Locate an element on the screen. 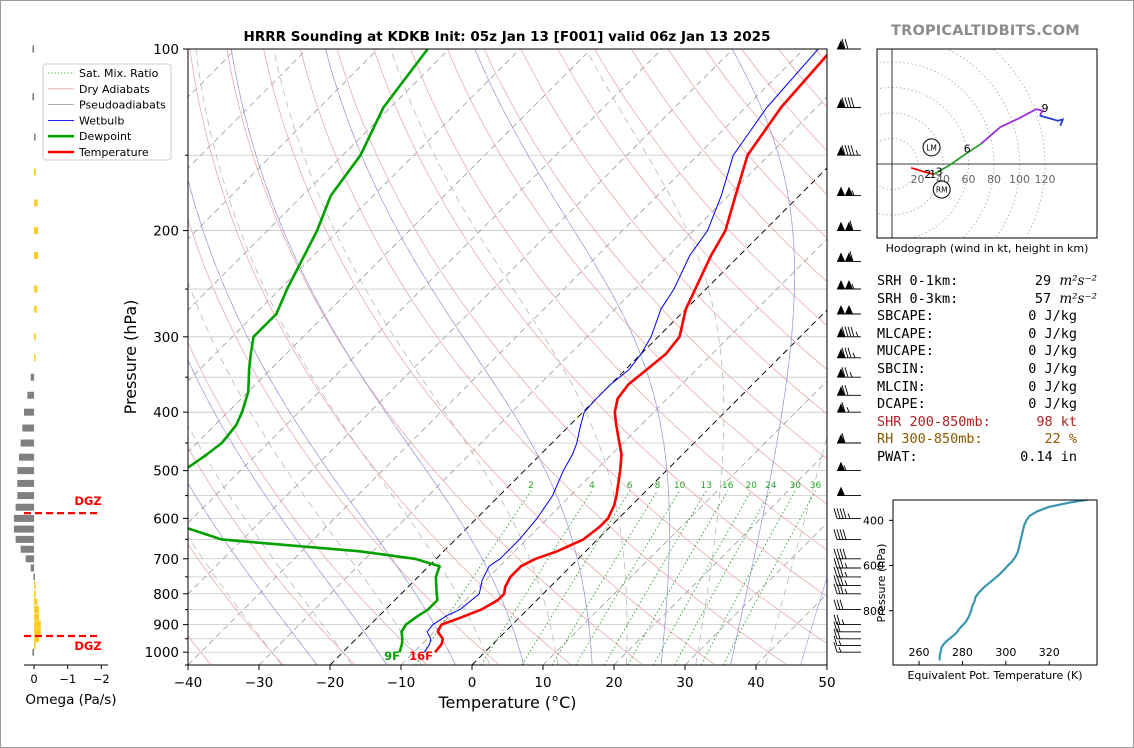 Image resolution: width=1134 pixels, height=748 pixels. stat-value: 98 kt is located at coordinates (1056, 421).